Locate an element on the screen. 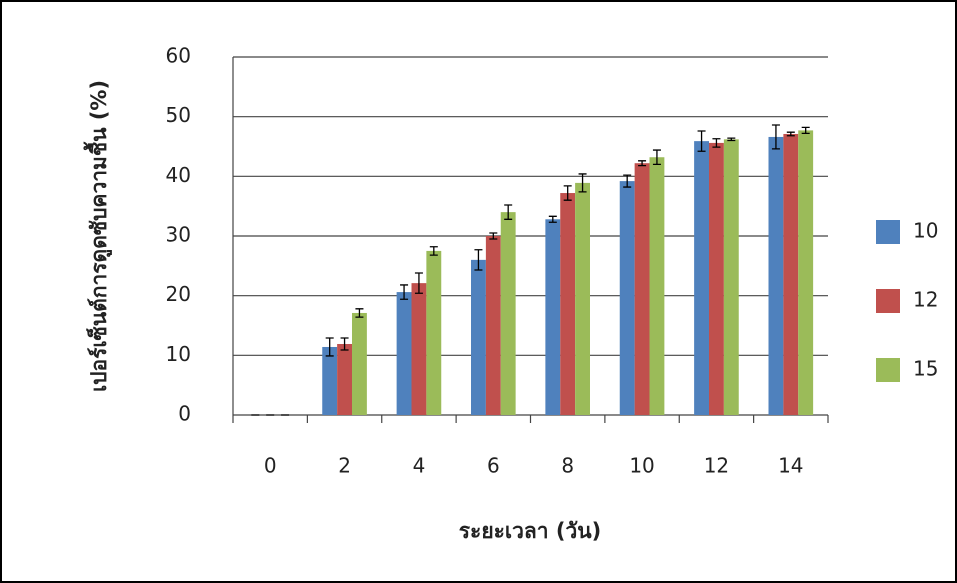  y-tick-label: 30 is located at coordinates (178, 235).